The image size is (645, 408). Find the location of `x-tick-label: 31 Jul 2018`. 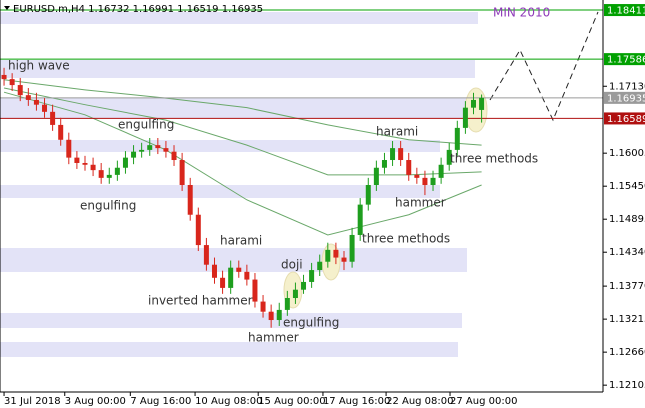

x-tick-label: 31 Jul 2018 is located at coordinates (32, 401).